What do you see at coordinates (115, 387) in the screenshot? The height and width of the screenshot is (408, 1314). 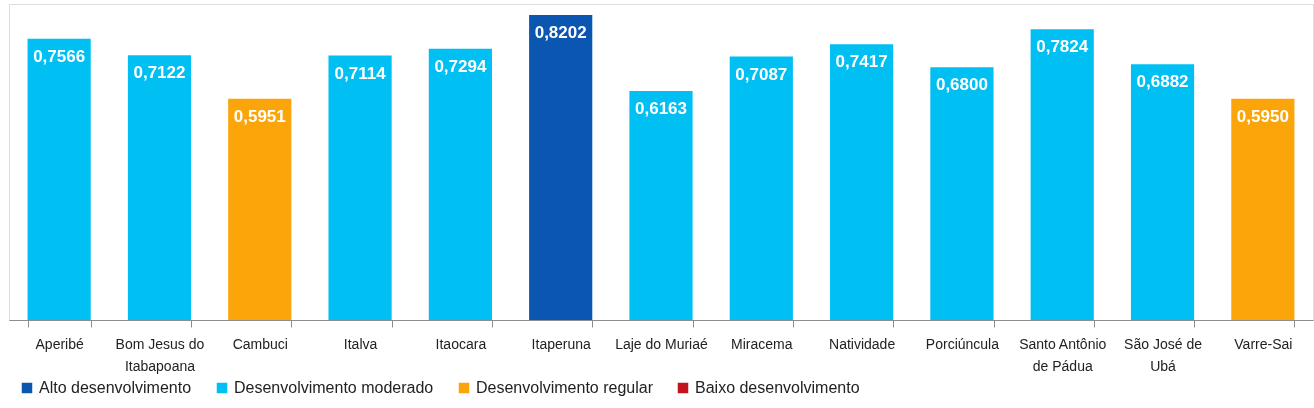 I see `legend-label: Alto desenvolvimento` at bounding box center [115, 387].